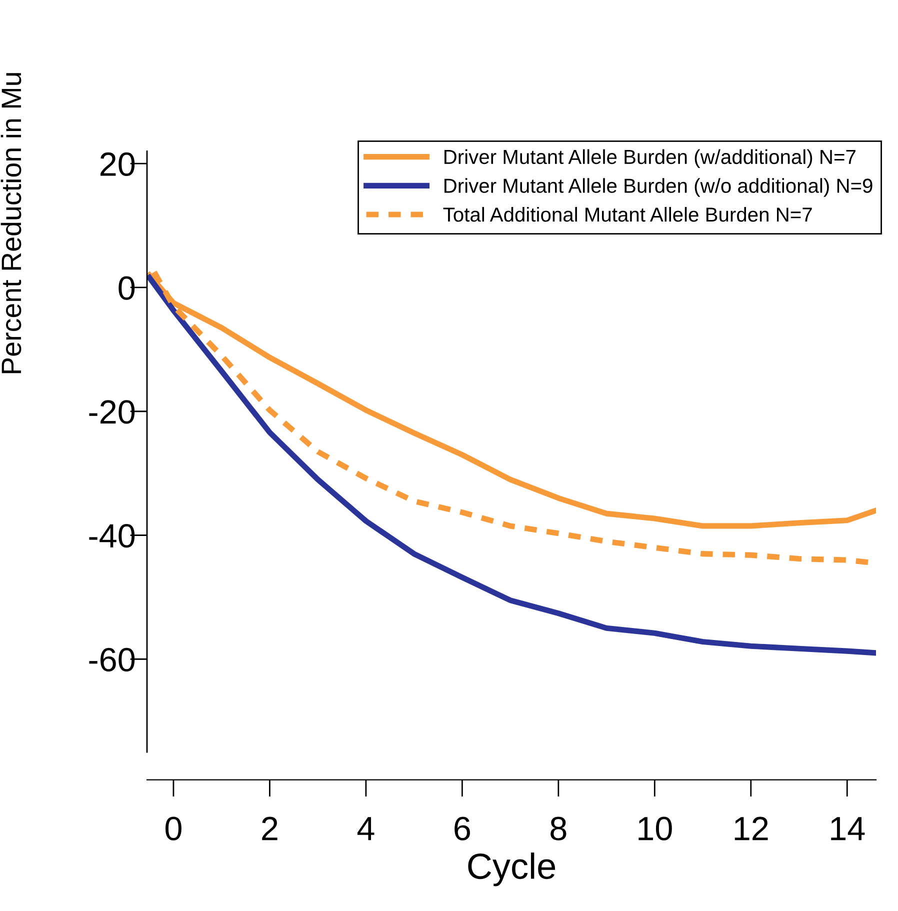  Describe the element at coordinates (462, 828) in the screenshot. I see `x-tick-label: 6` at that location.